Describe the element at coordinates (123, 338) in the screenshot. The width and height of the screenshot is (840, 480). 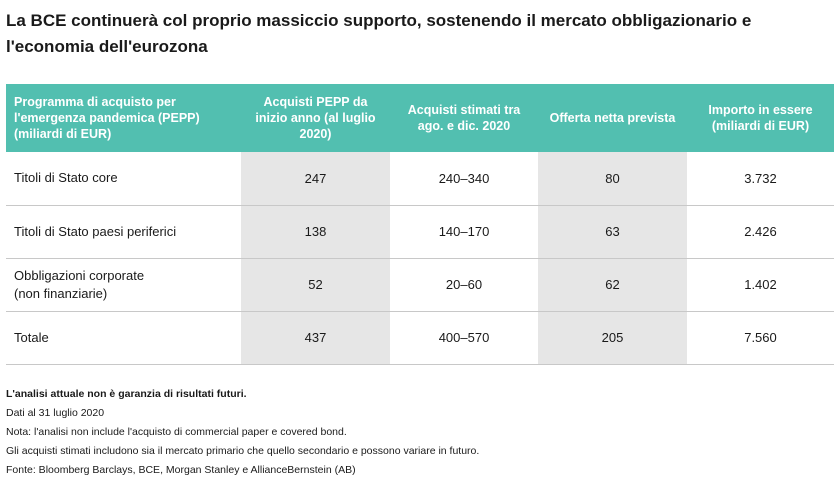
I see `row-label: Totale` at that location.